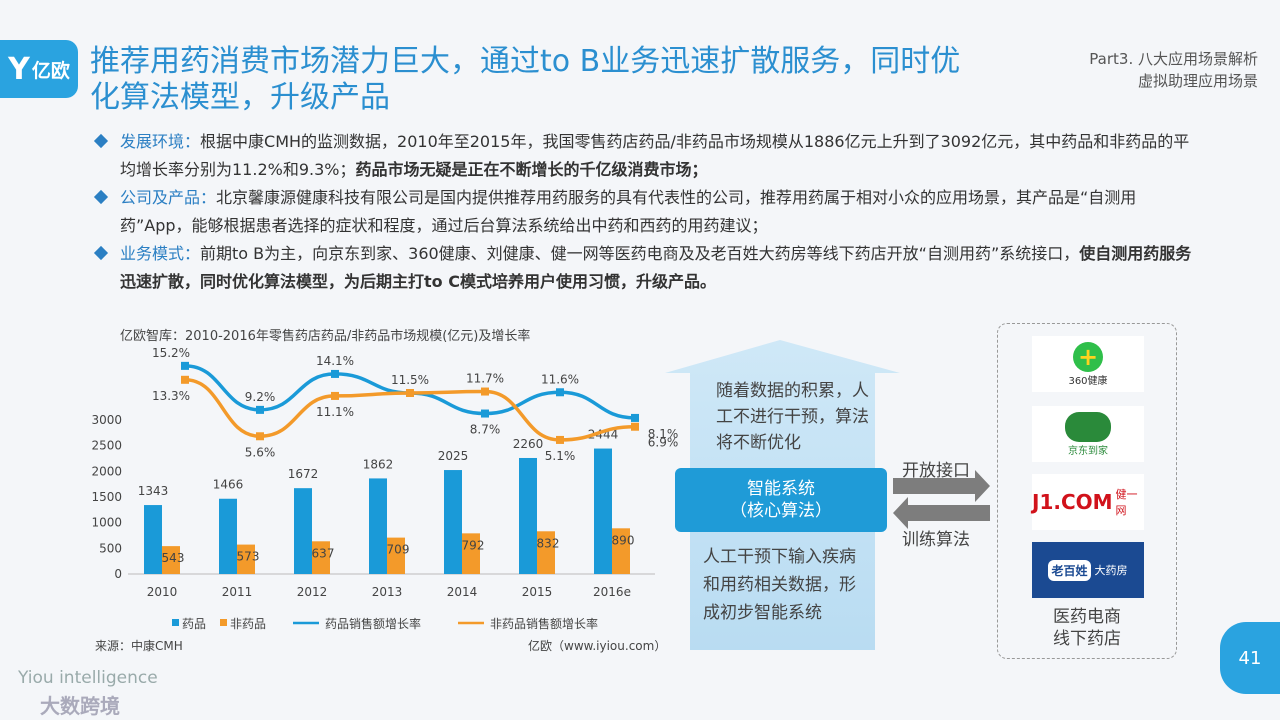 The width and height of the screenshot is (1280, 720). What do you see at coordinates (544, 623) in the screenshot?
I see `legend-label: 非药品销售额增长率` at bounding box center [544, 623].